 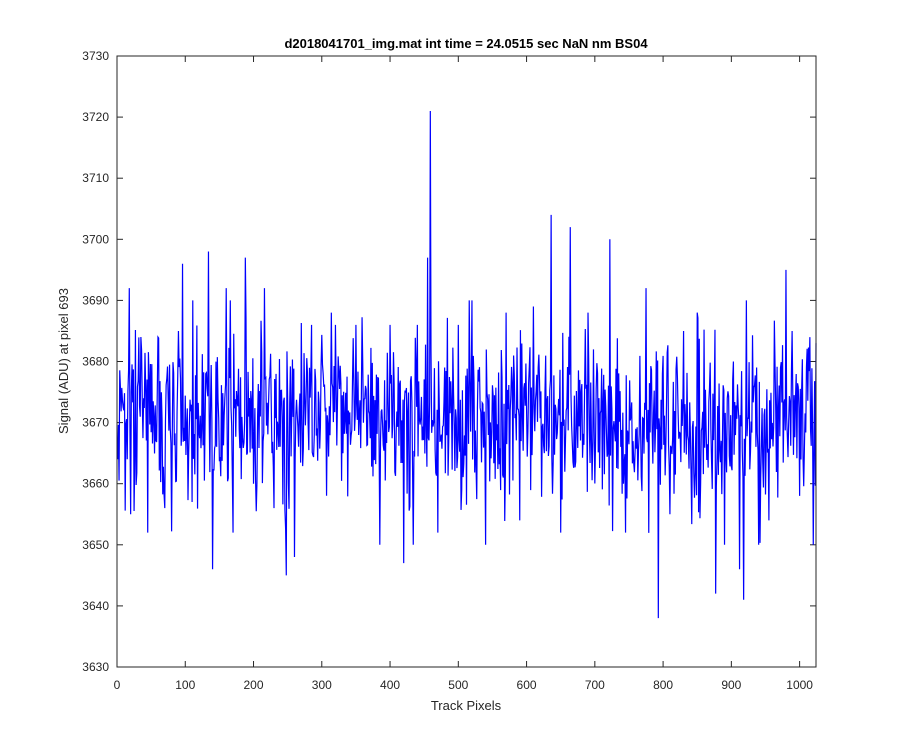 I want to click on x-tick-label: 900, so click(x=731, y=685).